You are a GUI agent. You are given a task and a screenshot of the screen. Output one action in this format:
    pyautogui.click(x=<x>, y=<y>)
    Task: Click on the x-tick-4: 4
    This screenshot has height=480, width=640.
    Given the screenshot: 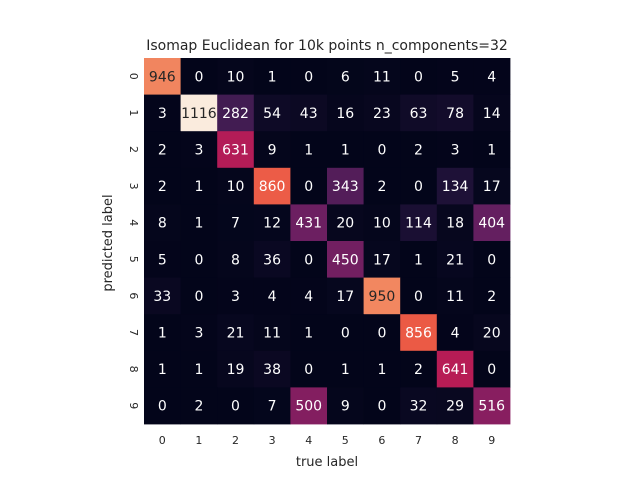 What is the action you would take?
    pyautogui.click(x=308, y=440)
    